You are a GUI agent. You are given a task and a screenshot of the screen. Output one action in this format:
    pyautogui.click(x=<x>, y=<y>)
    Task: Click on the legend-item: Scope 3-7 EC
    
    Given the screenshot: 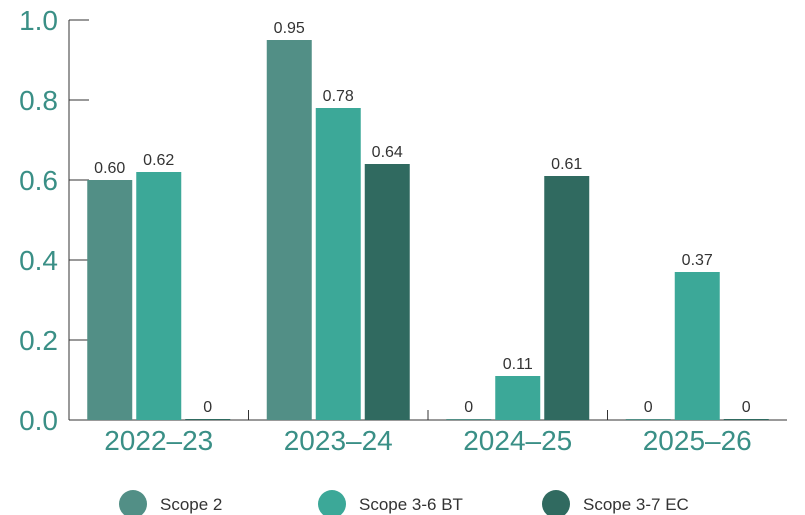 What is the action you would take?
    pyautogui.click(x=615, y=502)
    